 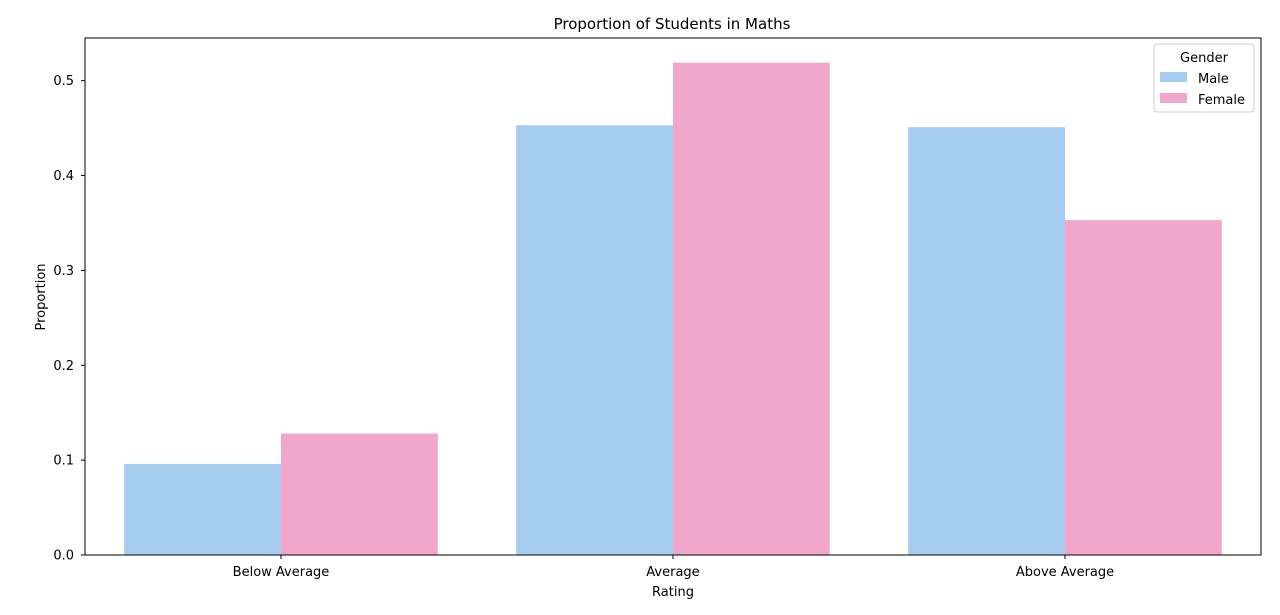 What do you see at coordinates (281, 572) in the screenshot?
I see `x-tick-label: Below Average` at bounding box center [281, 572].